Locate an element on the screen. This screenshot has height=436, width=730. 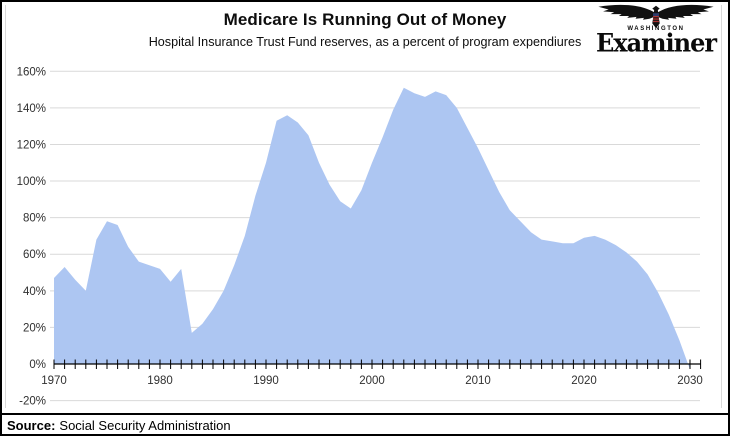
footer-divider is located at coordinates (365, 414).